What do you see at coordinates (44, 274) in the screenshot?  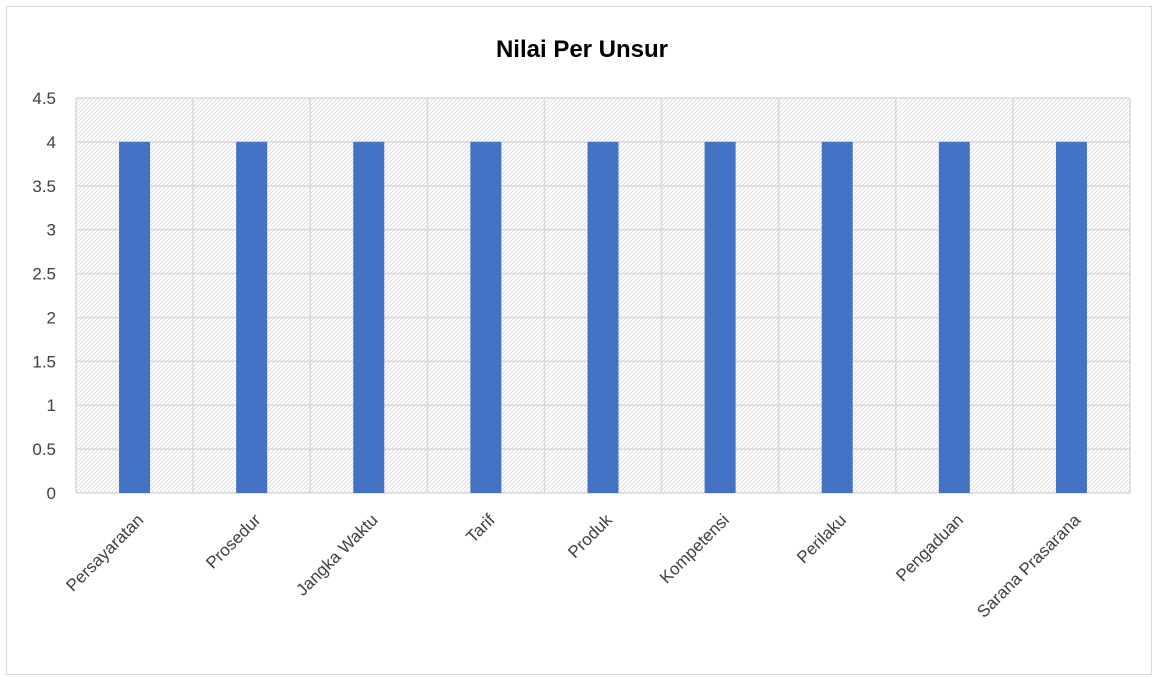 I see `y-tick-label: 2.5` at bounding box center [44, 274].